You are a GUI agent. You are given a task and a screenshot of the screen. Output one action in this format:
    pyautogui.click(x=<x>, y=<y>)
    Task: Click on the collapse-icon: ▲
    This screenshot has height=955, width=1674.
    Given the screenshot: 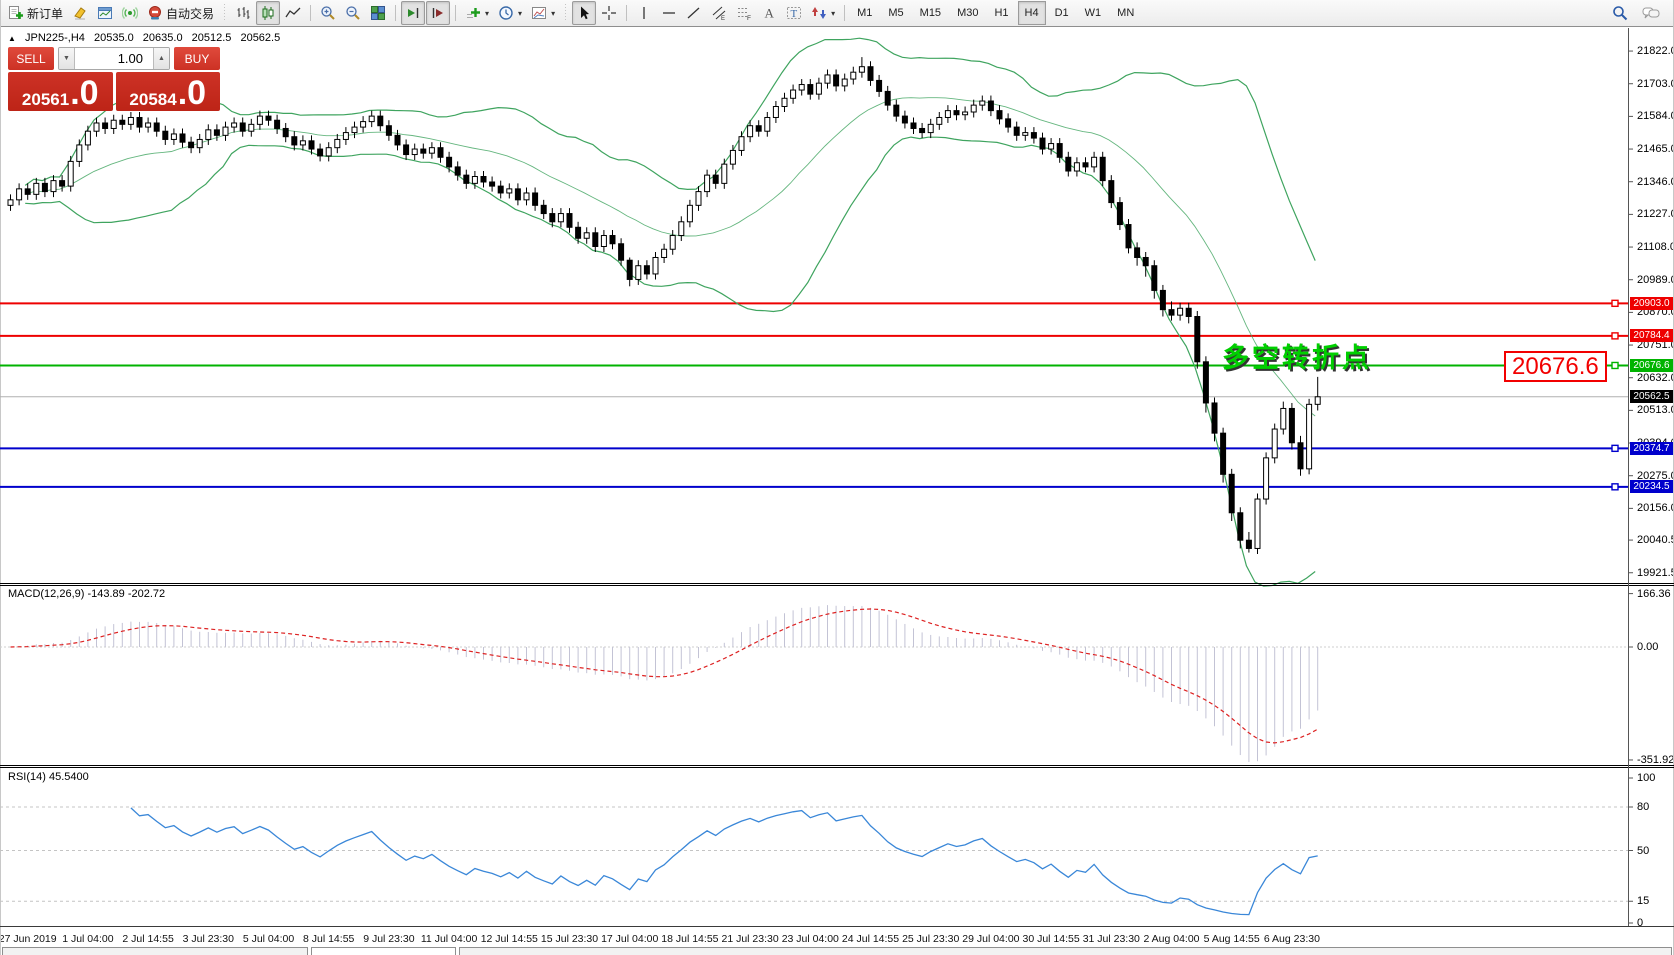 What is the action you would take?
    pyautogui.click(x=12, y=38)
    